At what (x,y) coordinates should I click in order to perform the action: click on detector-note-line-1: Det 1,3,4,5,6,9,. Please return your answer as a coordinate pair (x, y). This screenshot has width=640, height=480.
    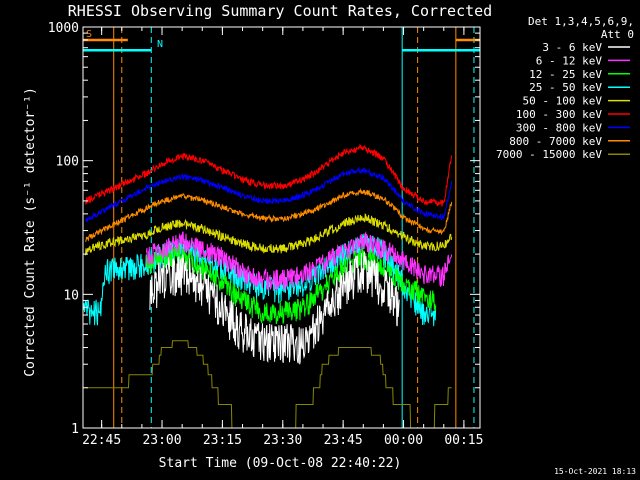
    Looking at the image, I should click on (581, 21).